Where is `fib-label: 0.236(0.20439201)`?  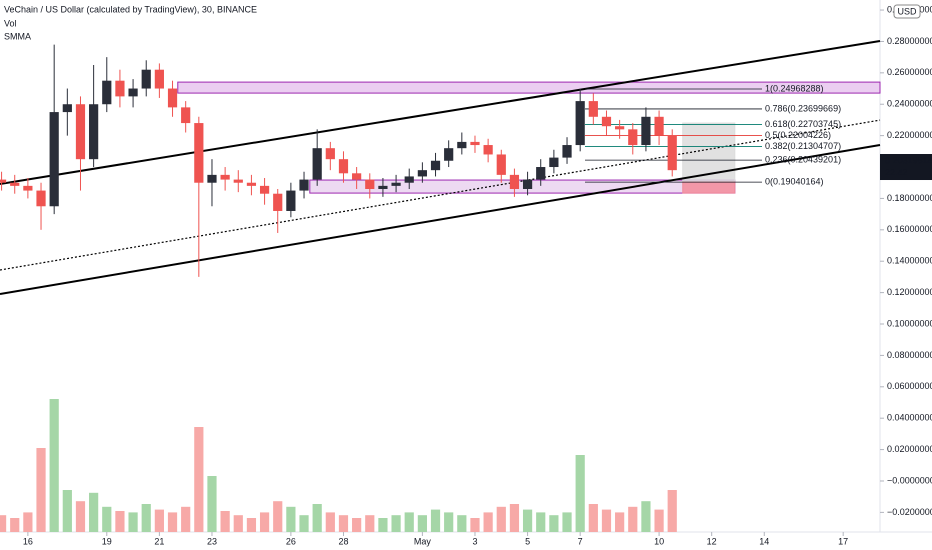
fib-label: 0.236(0.20439201) is located at coordinates (803, 160).